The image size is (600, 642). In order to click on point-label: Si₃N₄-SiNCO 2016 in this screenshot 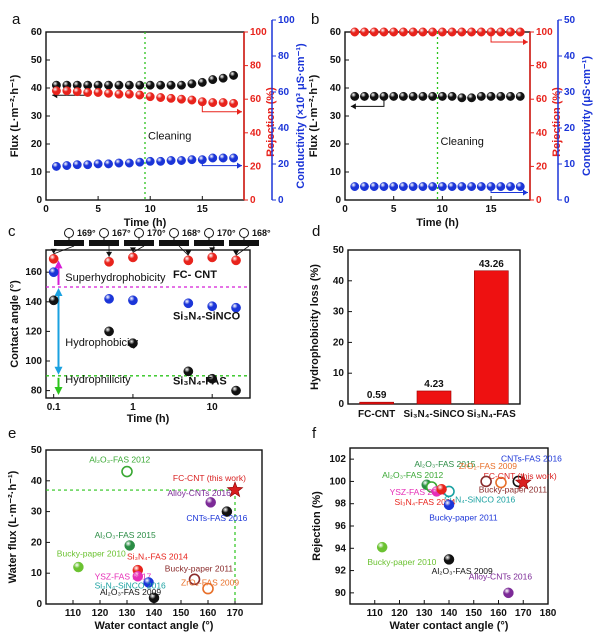, I will do `click(130, 586)`.